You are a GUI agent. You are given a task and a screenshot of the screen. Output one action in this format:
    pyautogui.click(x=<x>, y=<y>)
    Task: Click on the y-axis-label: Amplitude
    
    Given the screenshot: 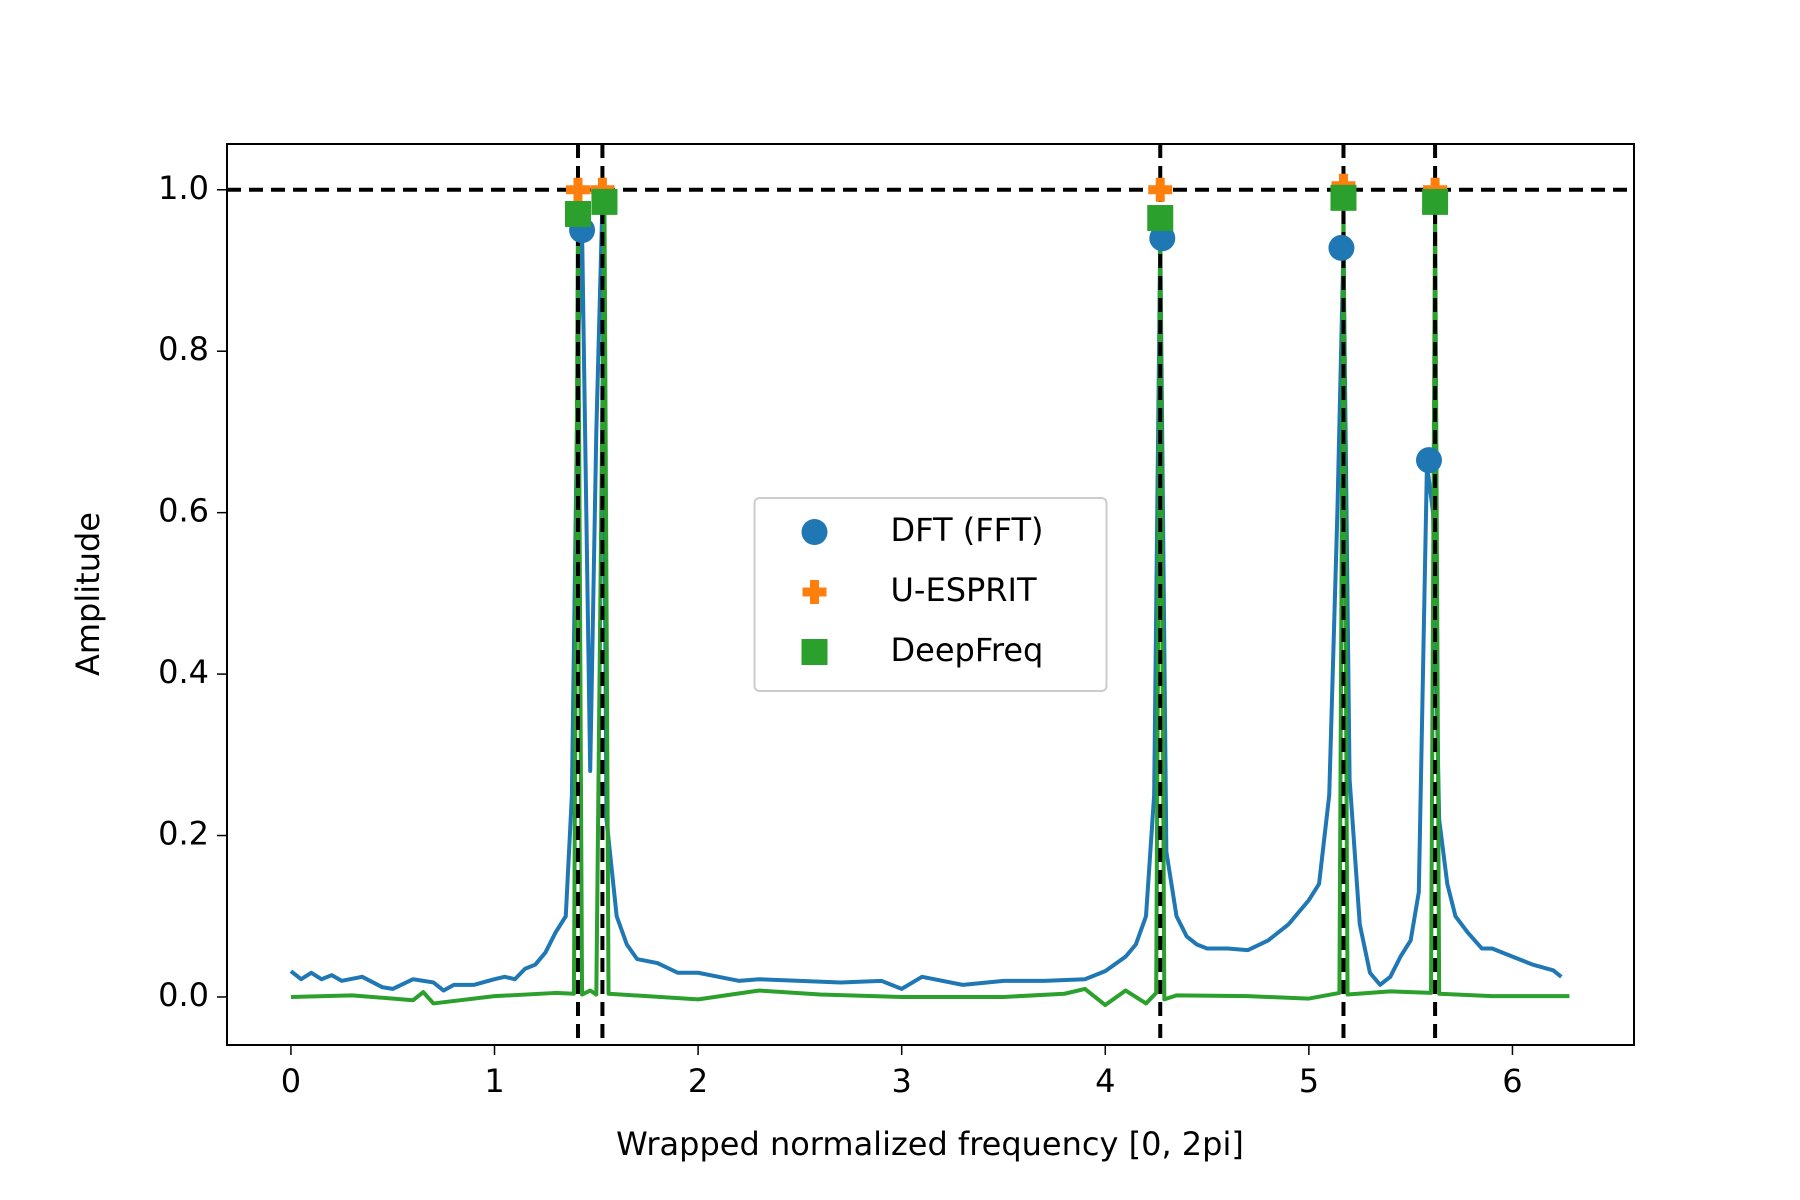 What is the action you would take?
    pyautogui.click(x=88, y=594)
    